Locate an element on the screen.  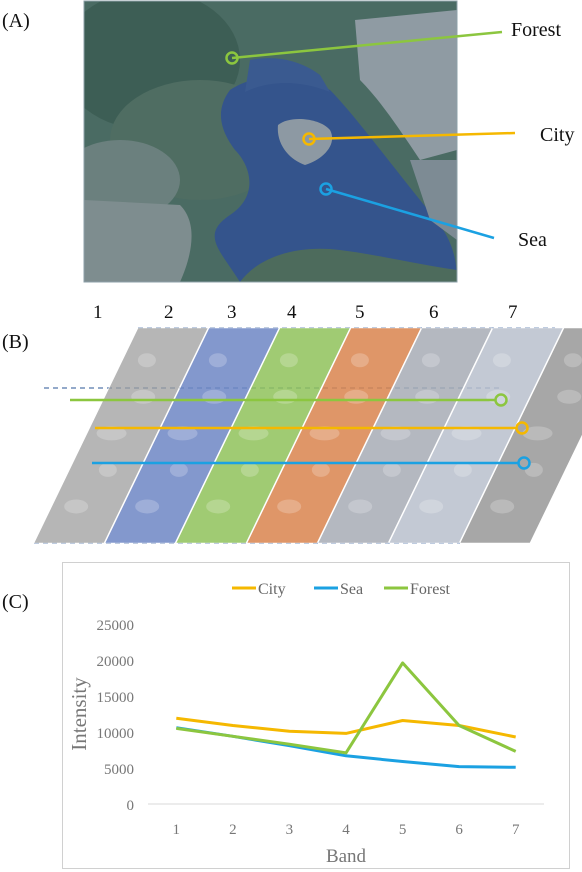
city-callout-line is located at coordinates (412, 136).